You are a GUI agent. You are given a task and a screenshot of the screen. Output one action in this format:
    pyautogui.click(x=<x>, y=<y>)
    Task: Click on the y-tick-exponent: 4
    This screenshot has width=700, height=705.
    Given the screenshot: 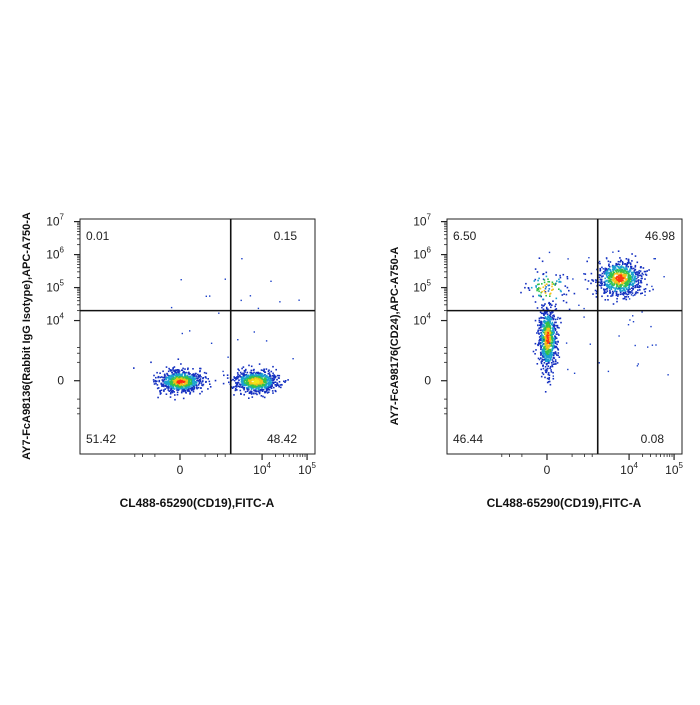 What is the action you would take?
    pyautogui.click(x=62, y=316)
    